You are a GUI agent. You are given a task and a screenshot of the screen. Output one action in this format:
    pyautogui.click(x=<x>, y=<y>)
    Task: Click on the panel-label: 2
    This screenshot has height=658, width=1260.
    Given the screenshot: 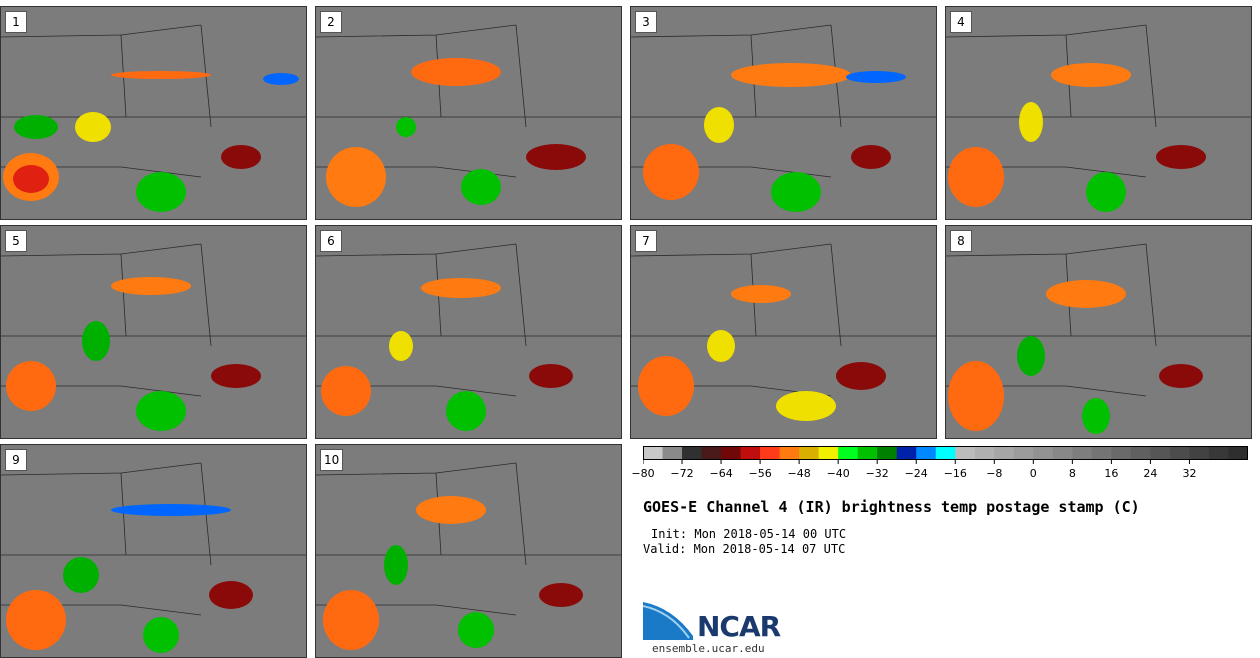 What is the action you would take?
    pyautogui.click(x=331, y=22)
    